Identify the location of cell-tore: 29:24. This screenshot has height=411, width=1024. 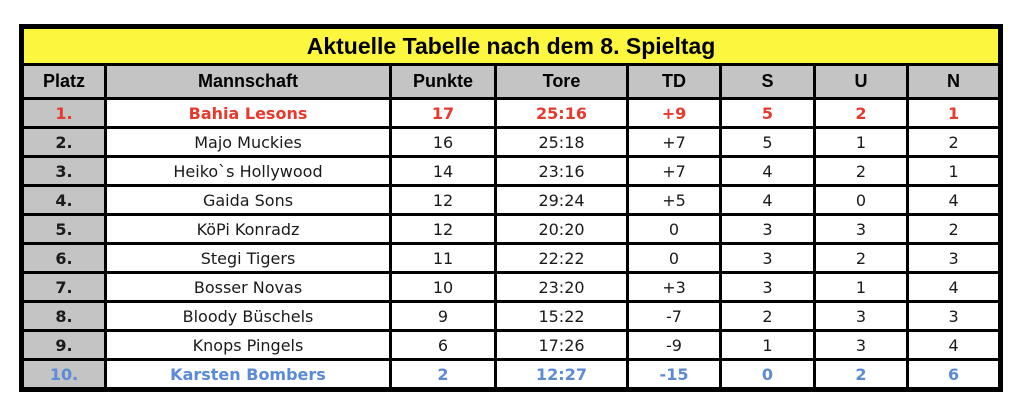
(561, 200).